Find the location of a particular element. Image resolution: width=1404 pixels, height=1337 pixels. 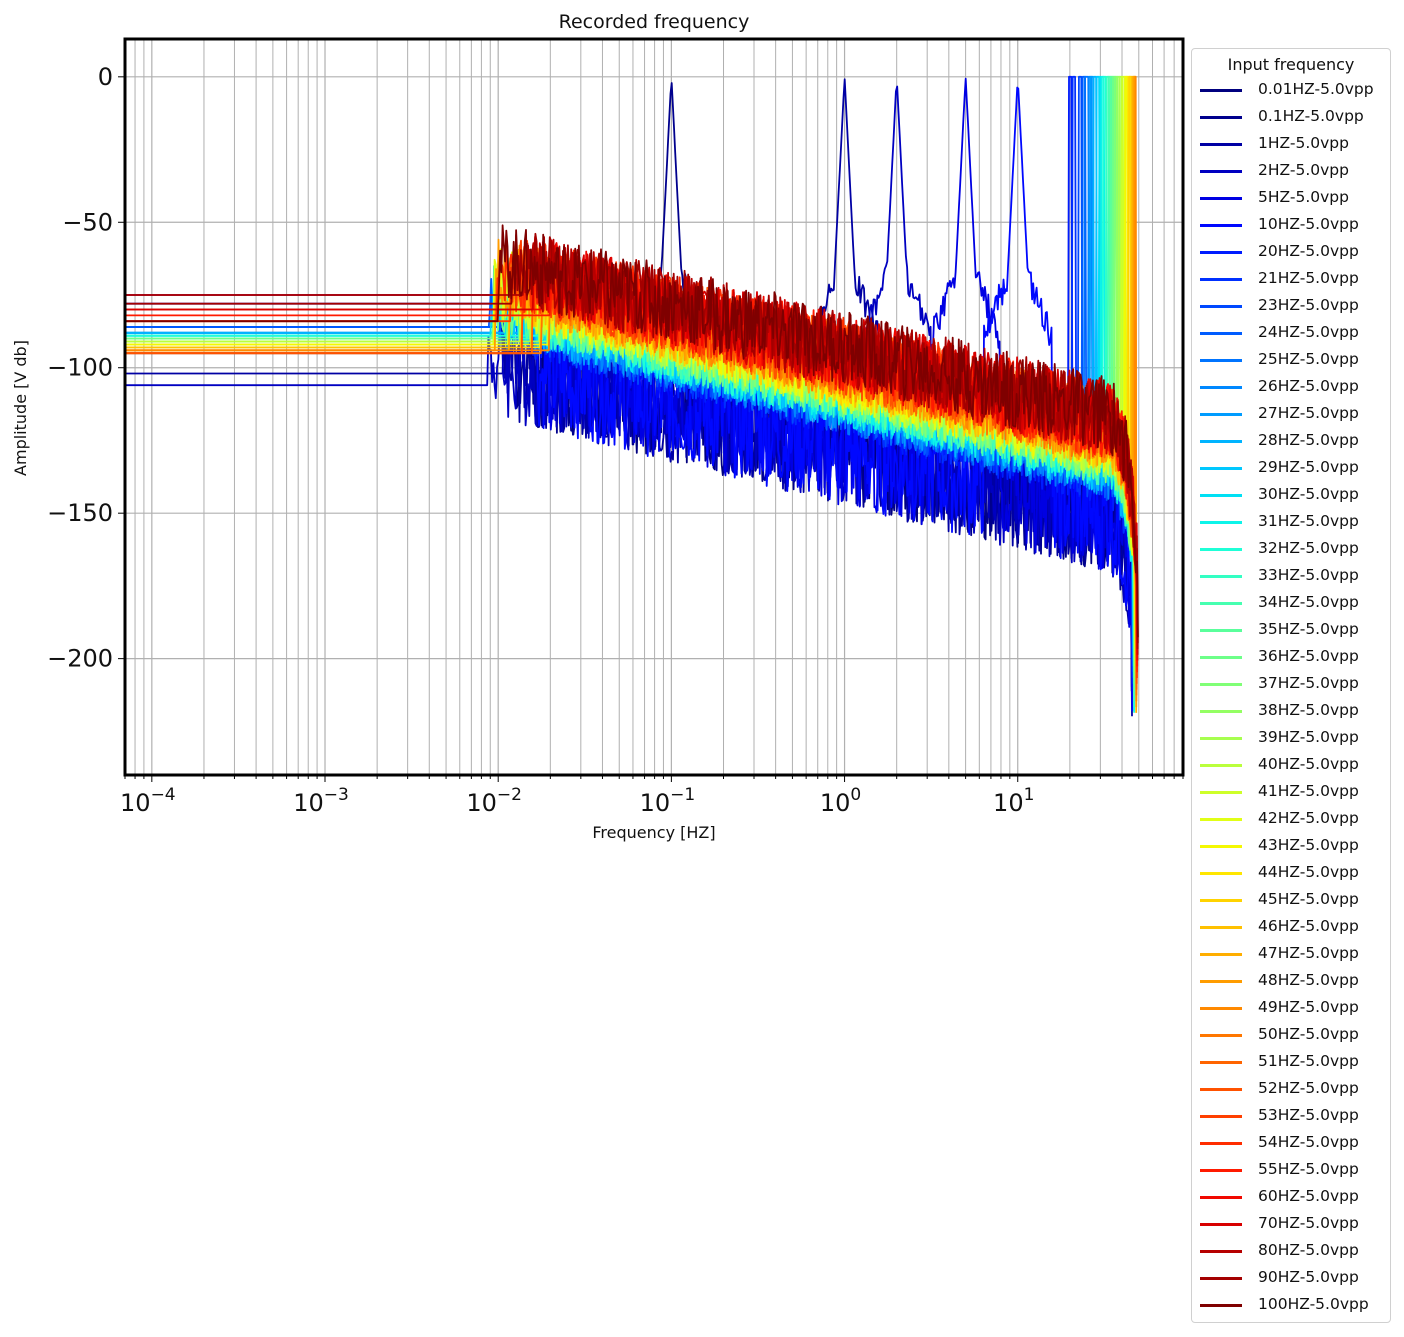

legend-label: 30HZ-5.0vpp is located at coordinates (1308, 494).